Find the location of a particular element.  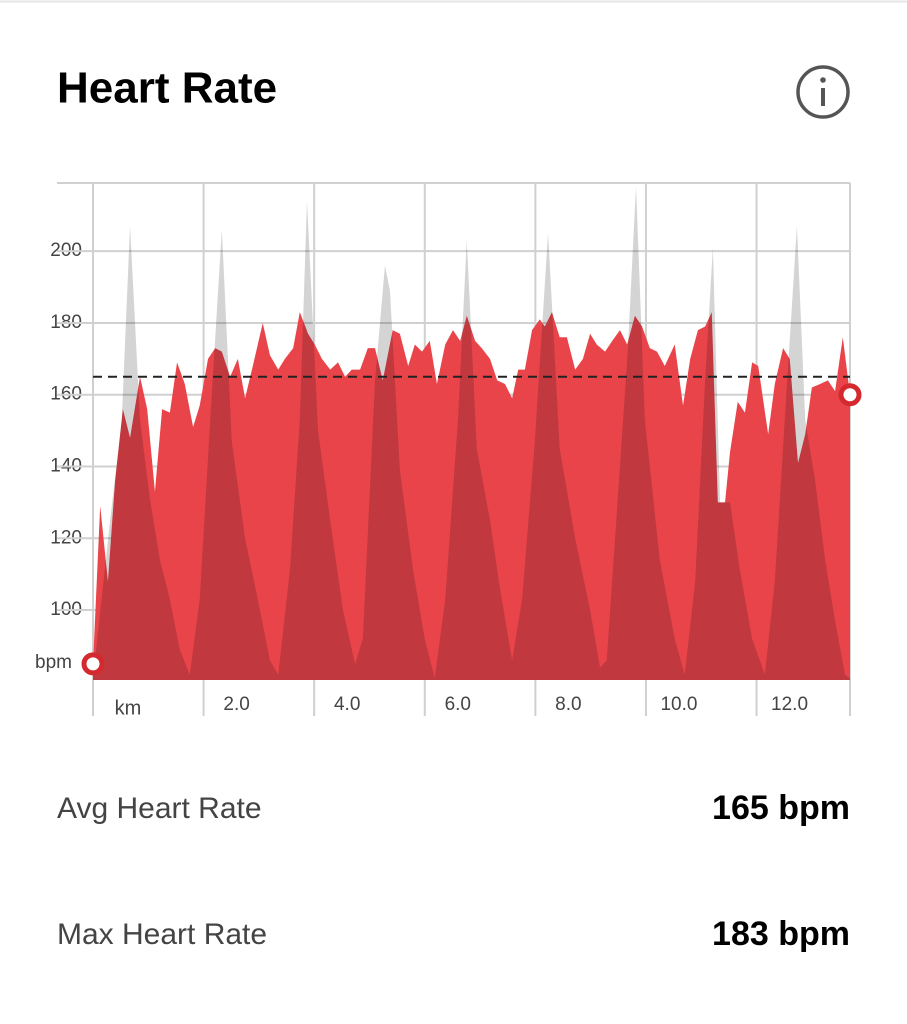

x-tick-label: 6.0 is located at coordinates (458, 704).